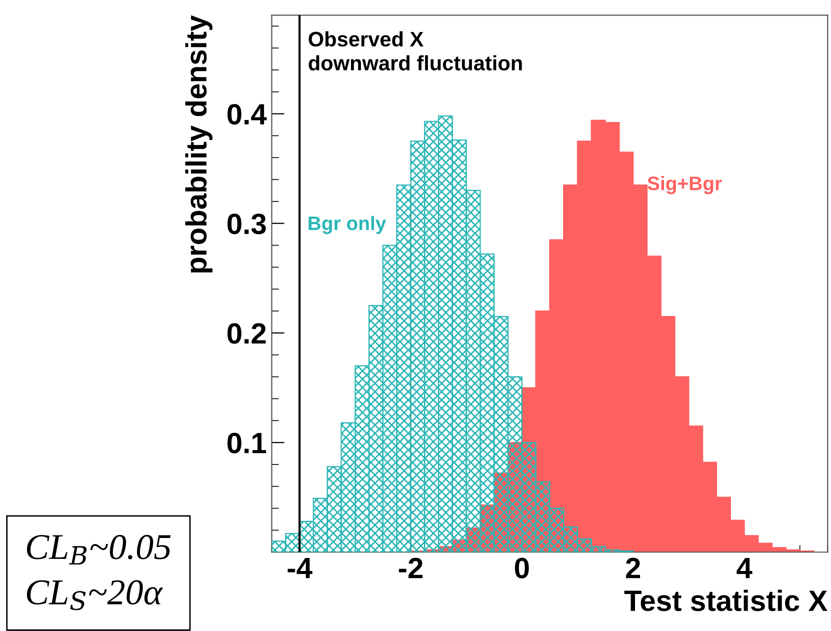  I want to click on x-tick-label: -2, so click(410, 568).